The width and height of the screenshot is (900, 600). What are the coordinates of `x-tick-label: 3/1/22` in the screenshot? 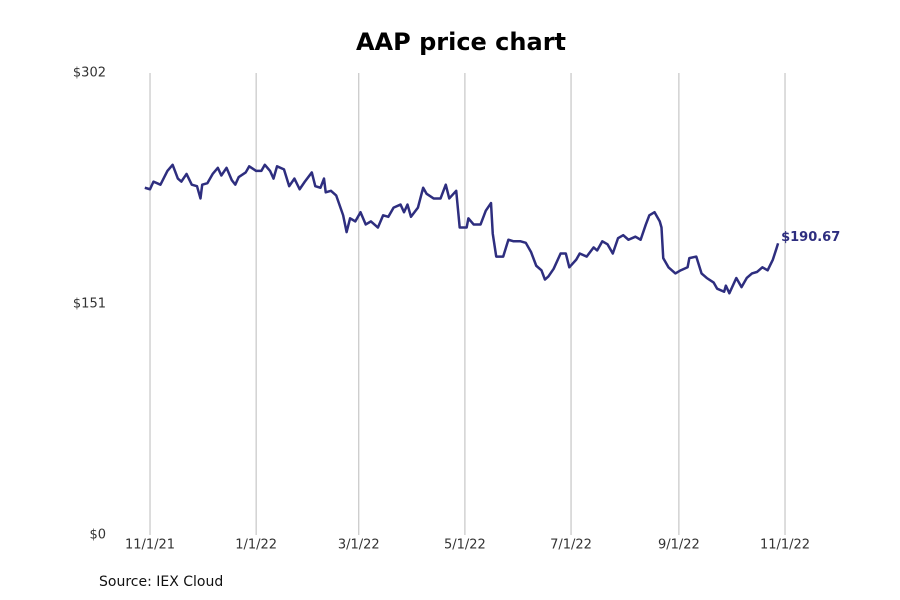 It's located at (359, 545).